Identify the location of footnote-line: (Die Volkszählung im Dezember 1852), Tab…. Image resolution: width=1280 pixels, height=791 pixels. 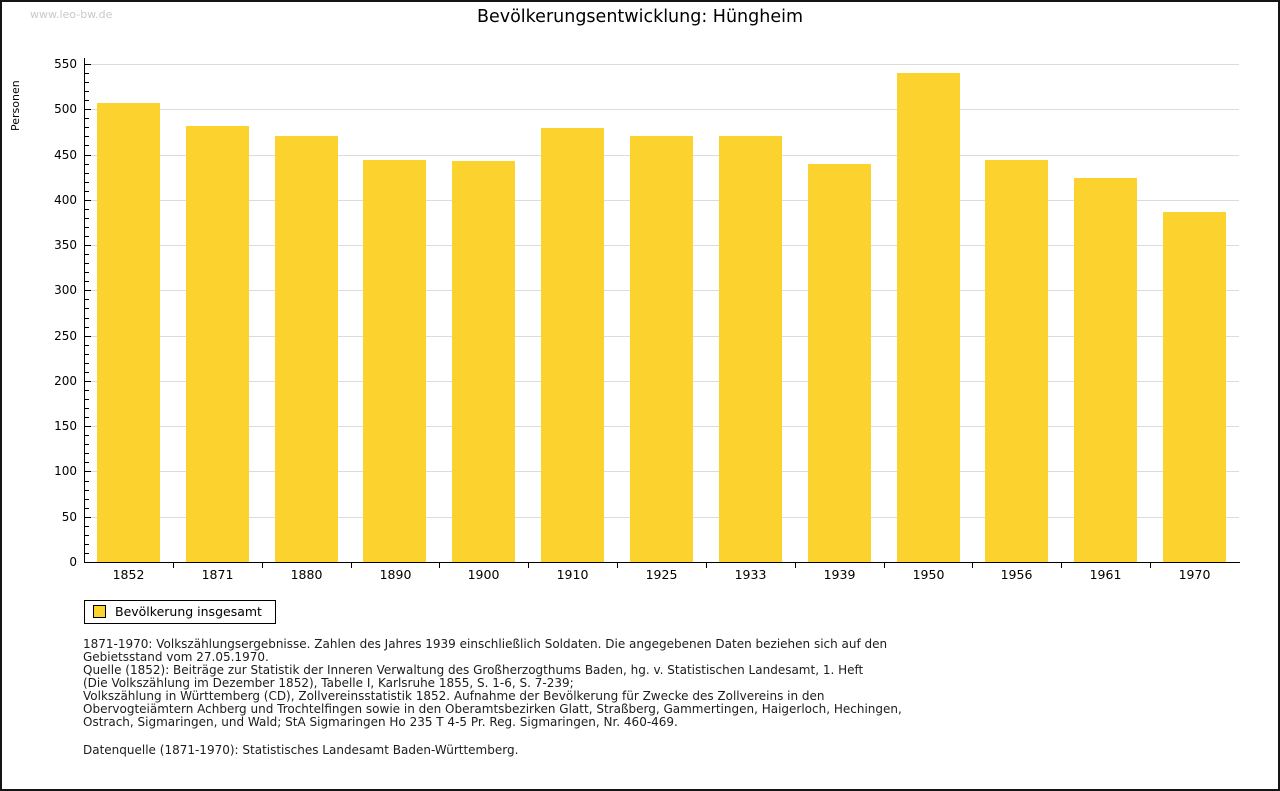
(328, 683).